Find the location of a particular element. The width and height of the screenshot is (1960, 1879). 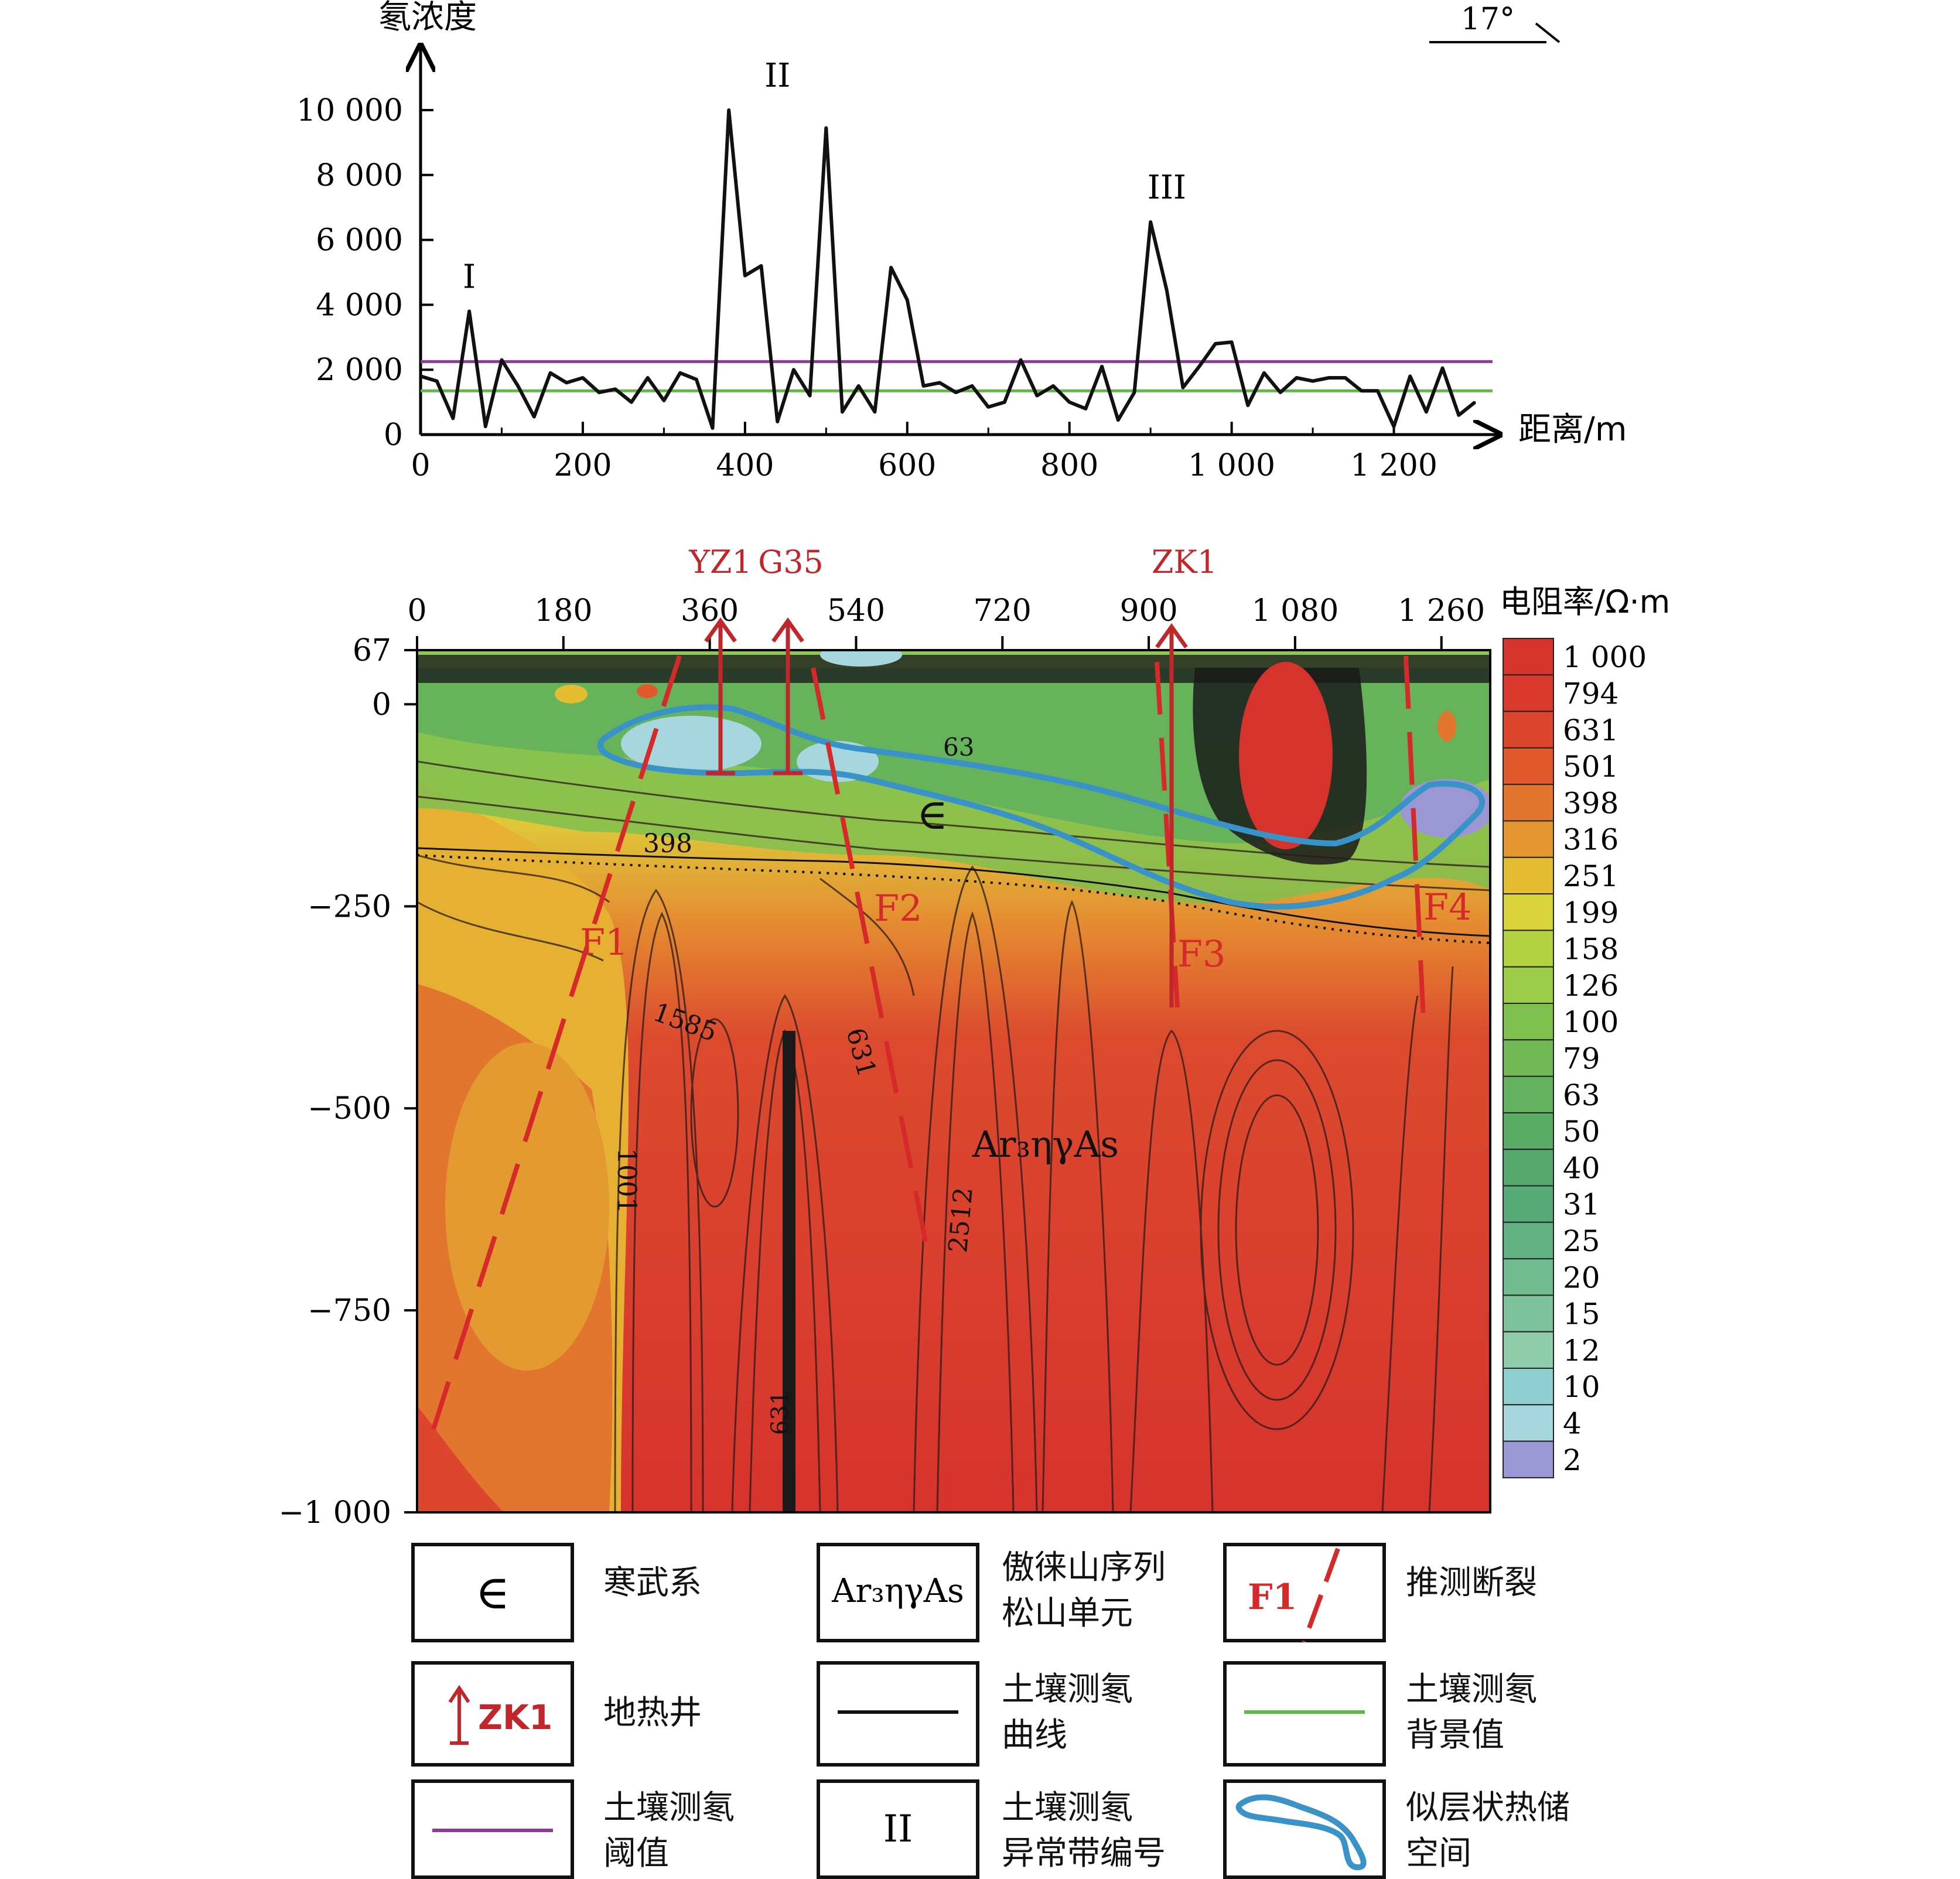

section-y-tick-label: −500 is located at coordinates (349, 1108).